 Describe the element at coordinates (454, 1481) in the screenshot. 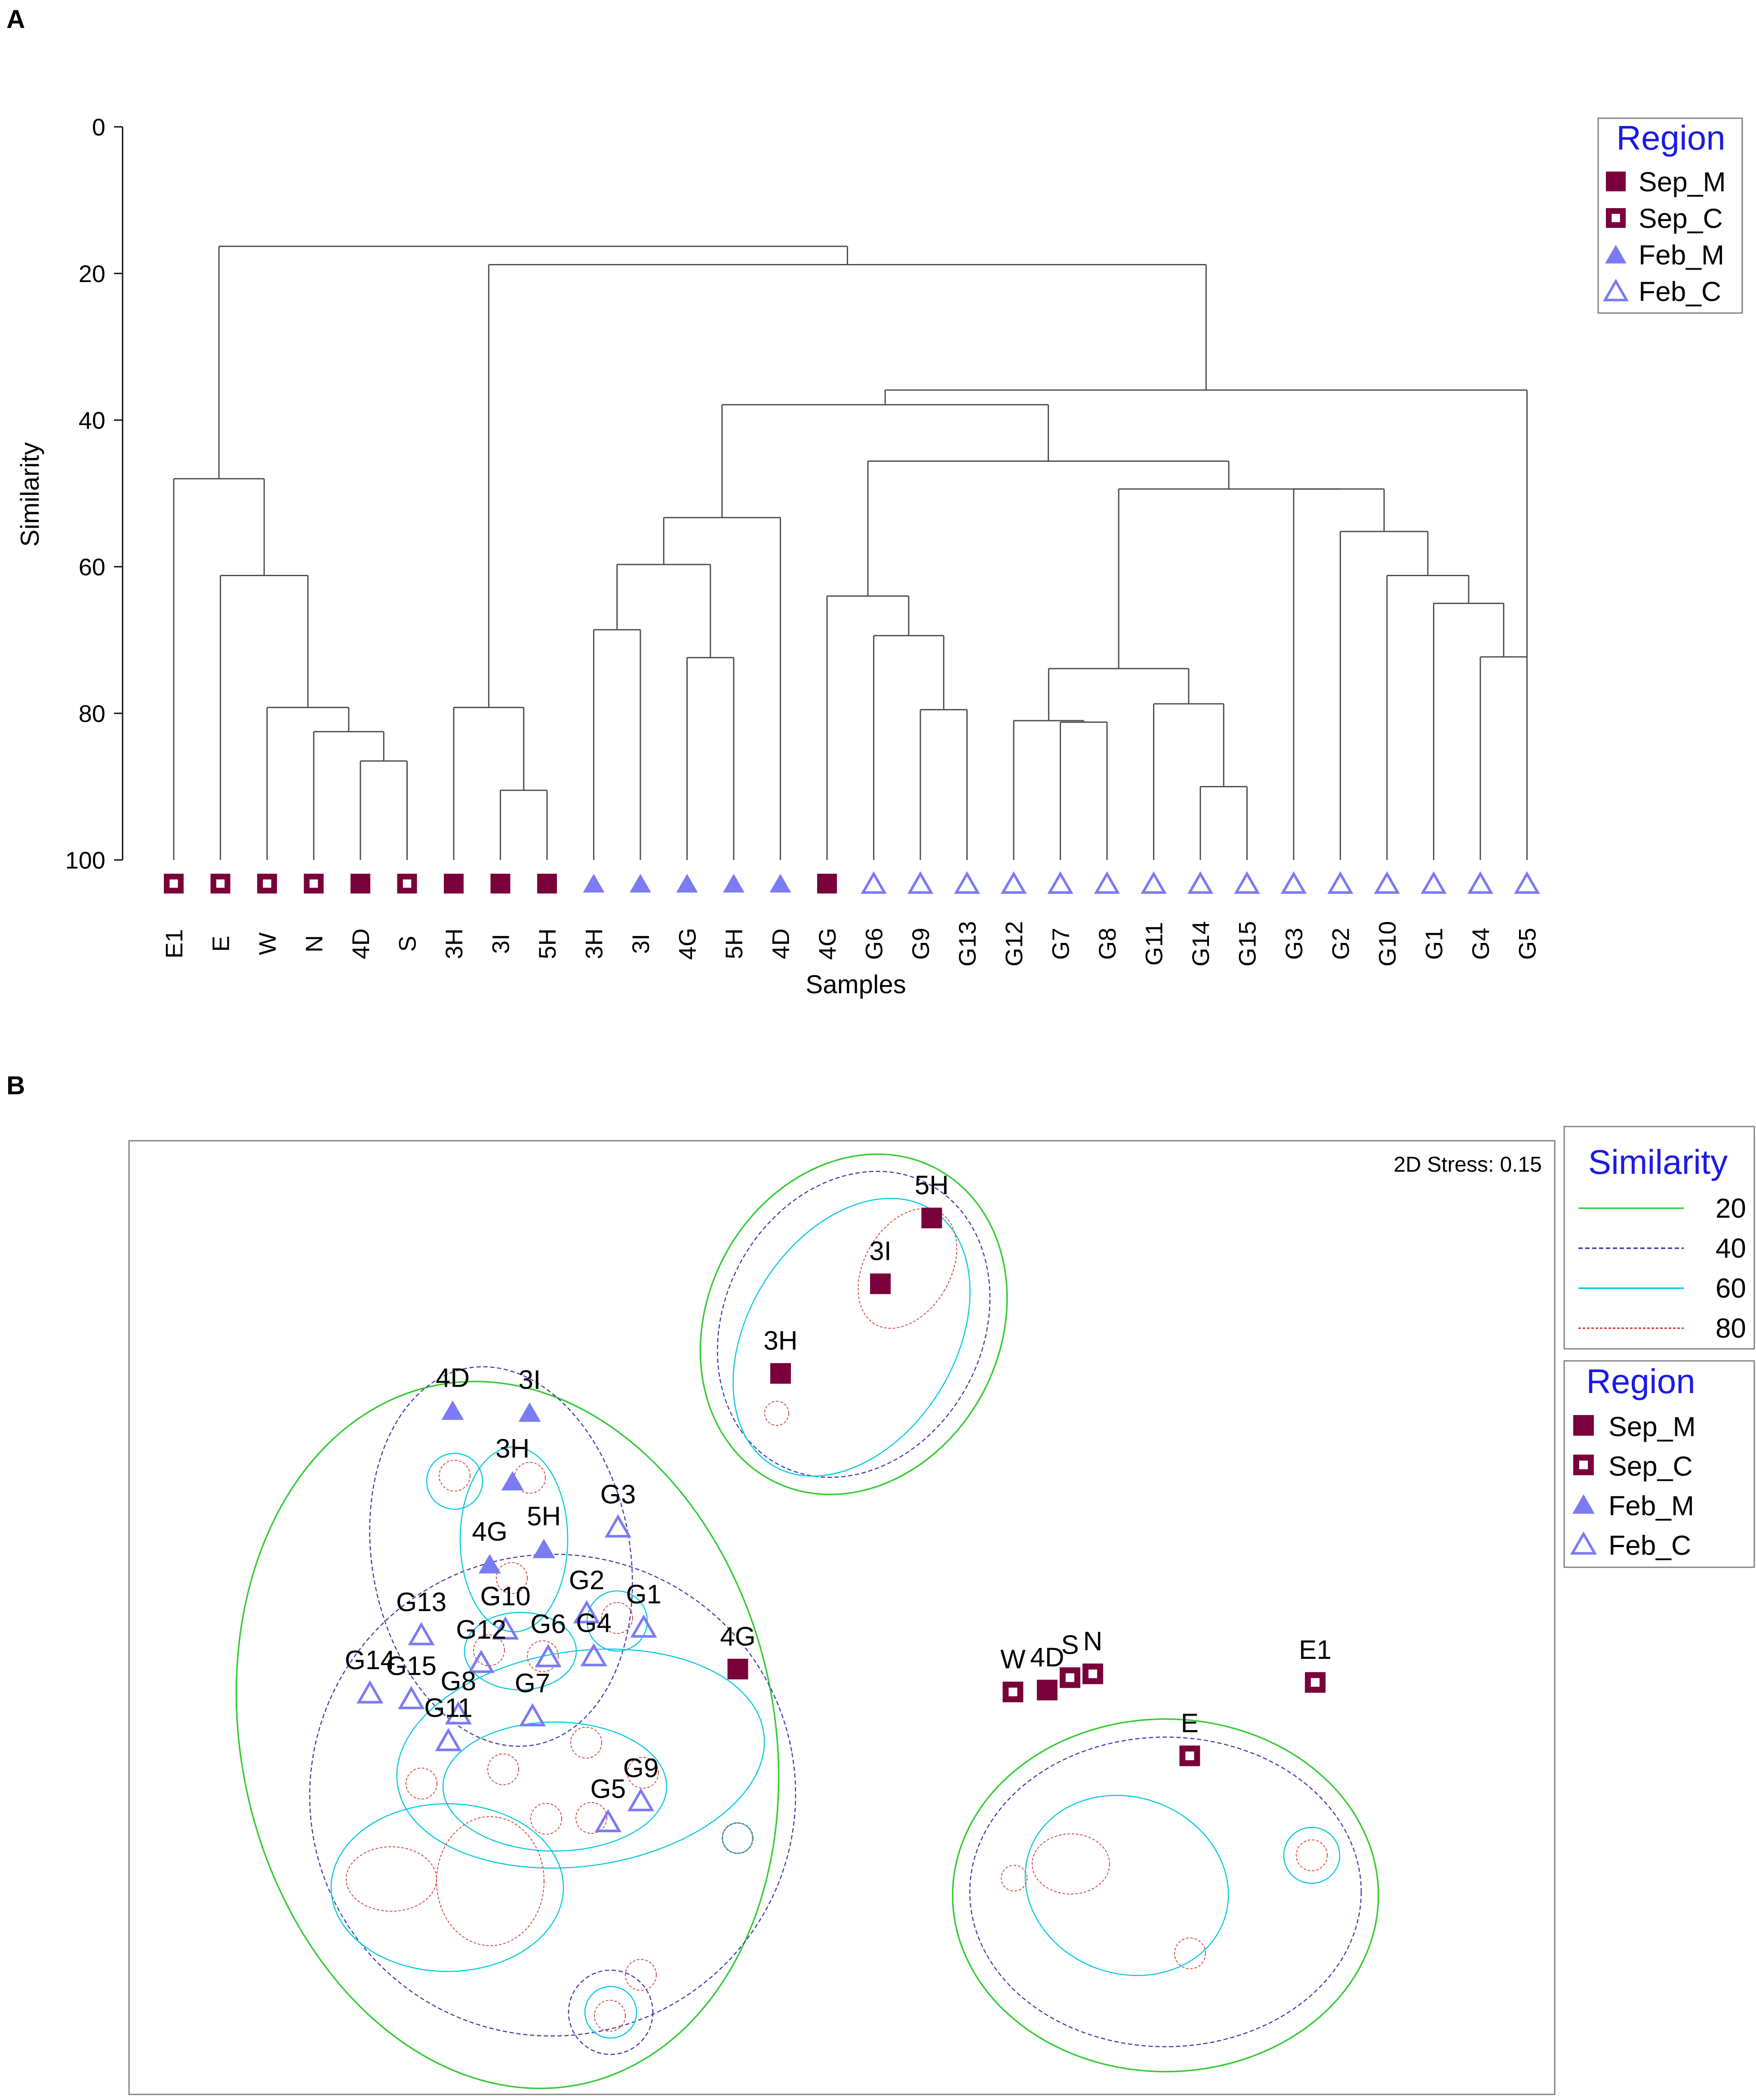

I see `contour-60-4d` at that location.